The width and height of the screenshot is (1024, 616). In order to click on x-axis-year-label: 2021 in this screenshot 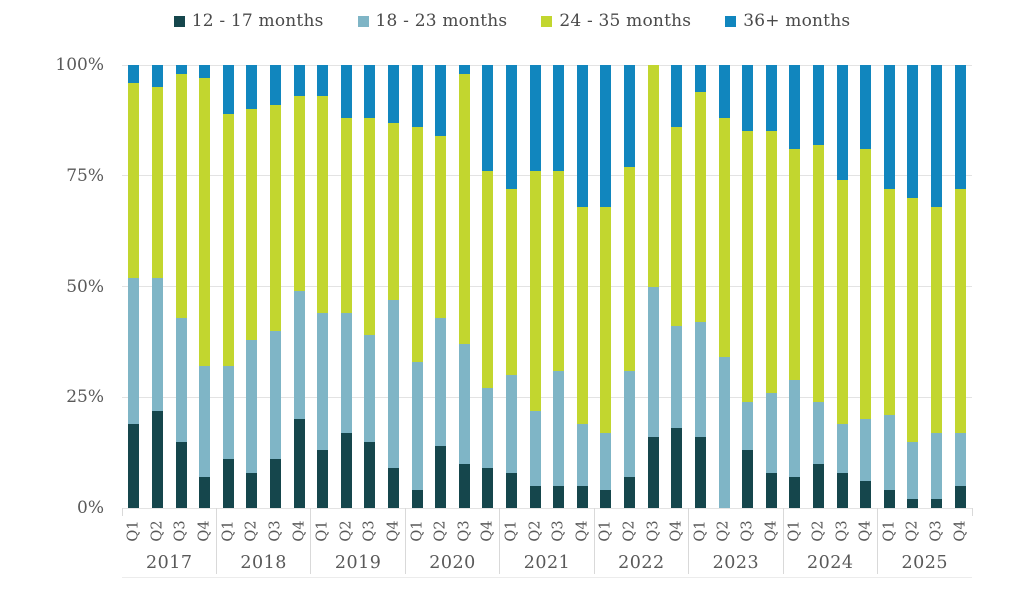, I will do `click(547, 563)`.